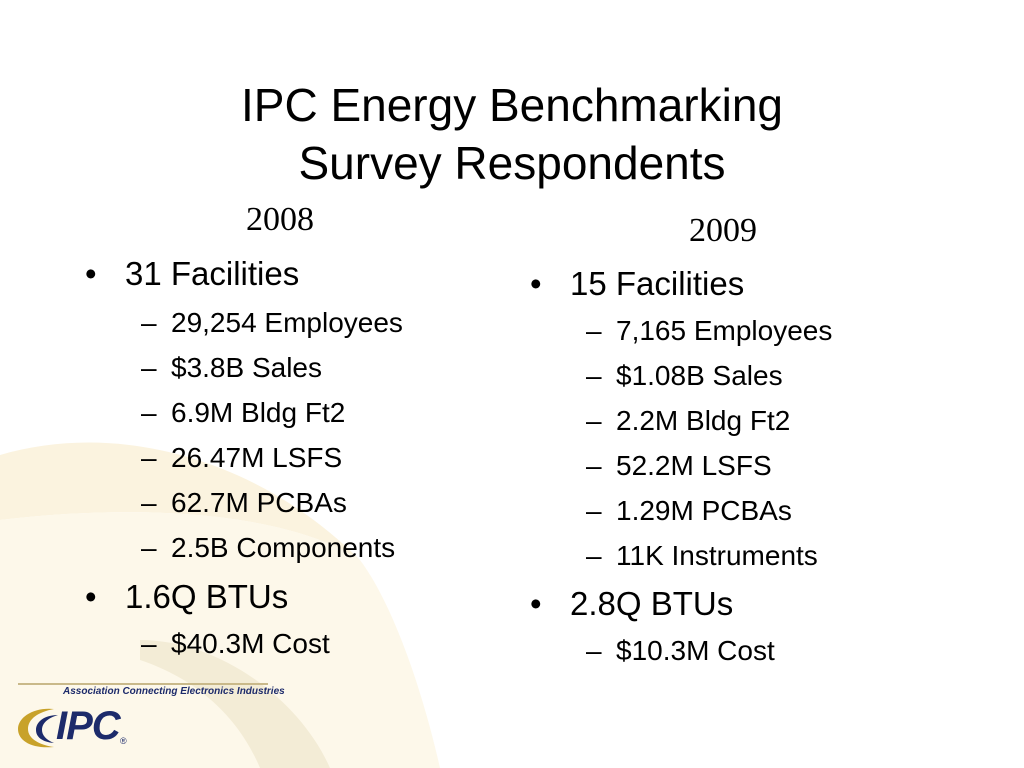 This screenshot has width=1024, height=768. Describe the element at coordinates (143, 684) in the screenshot. I see `footer-divider` at that location.